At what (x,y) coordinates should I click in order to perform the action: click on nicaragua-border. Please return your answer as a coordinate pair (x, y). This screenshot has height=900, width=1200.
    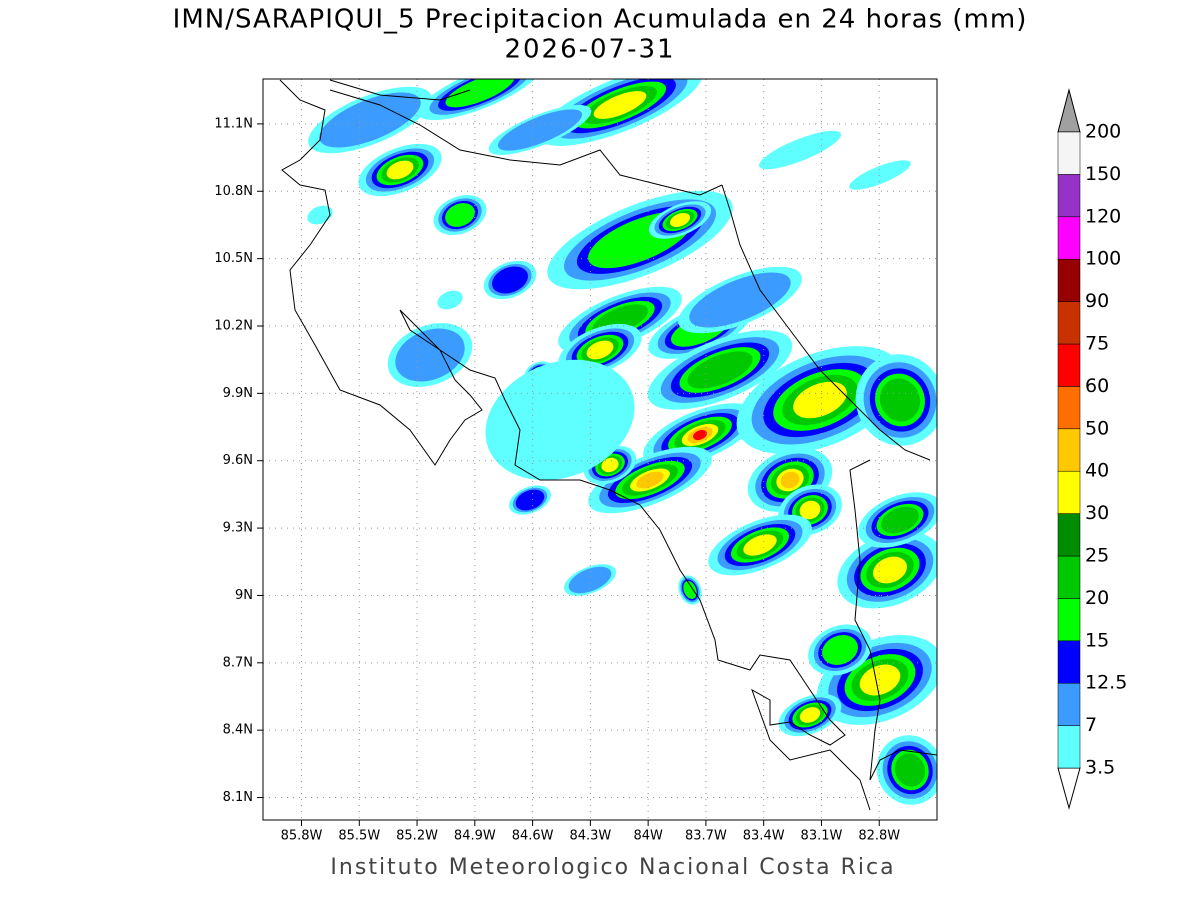
    Looking at the image, I should click on (526, 142).